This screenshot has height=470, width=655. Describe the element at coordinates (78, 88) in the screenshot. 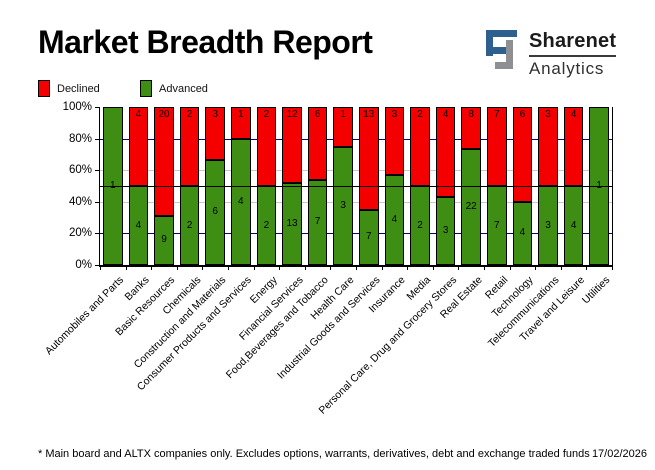

I see `legend-label: Declined` at that location.